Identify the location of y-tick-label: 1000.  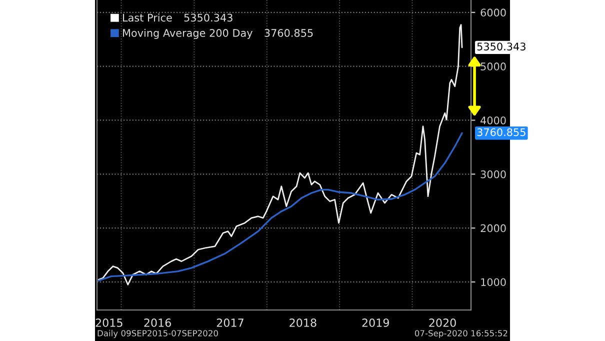
(493, 282).